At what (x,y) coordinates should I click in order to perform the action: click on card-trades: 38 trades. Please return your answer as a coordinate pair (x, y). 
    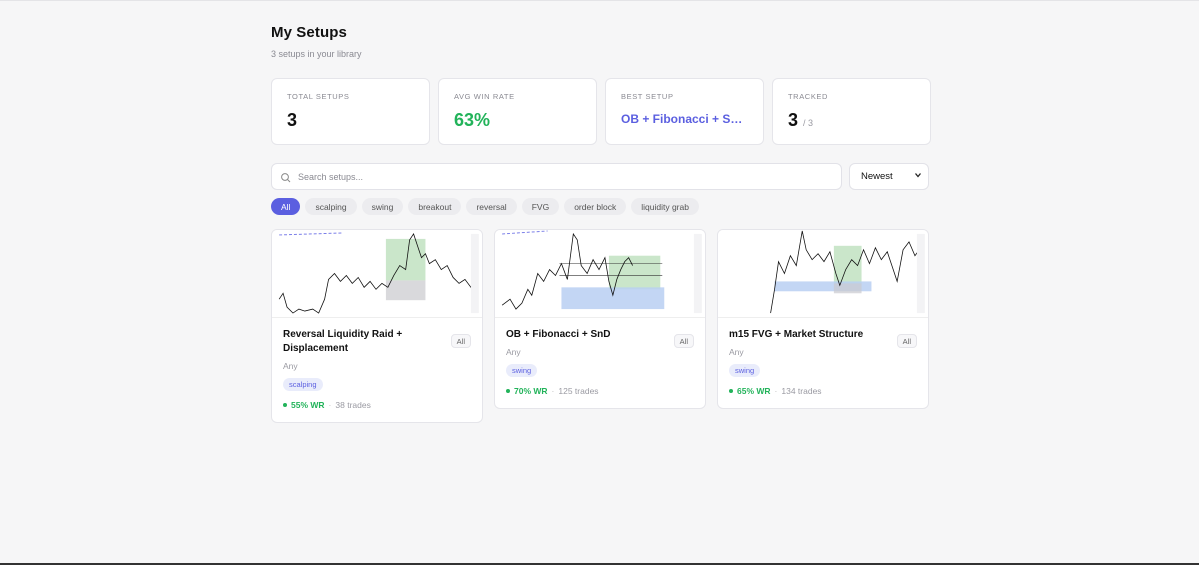
    Looking at the image, I should click on (353, 405).